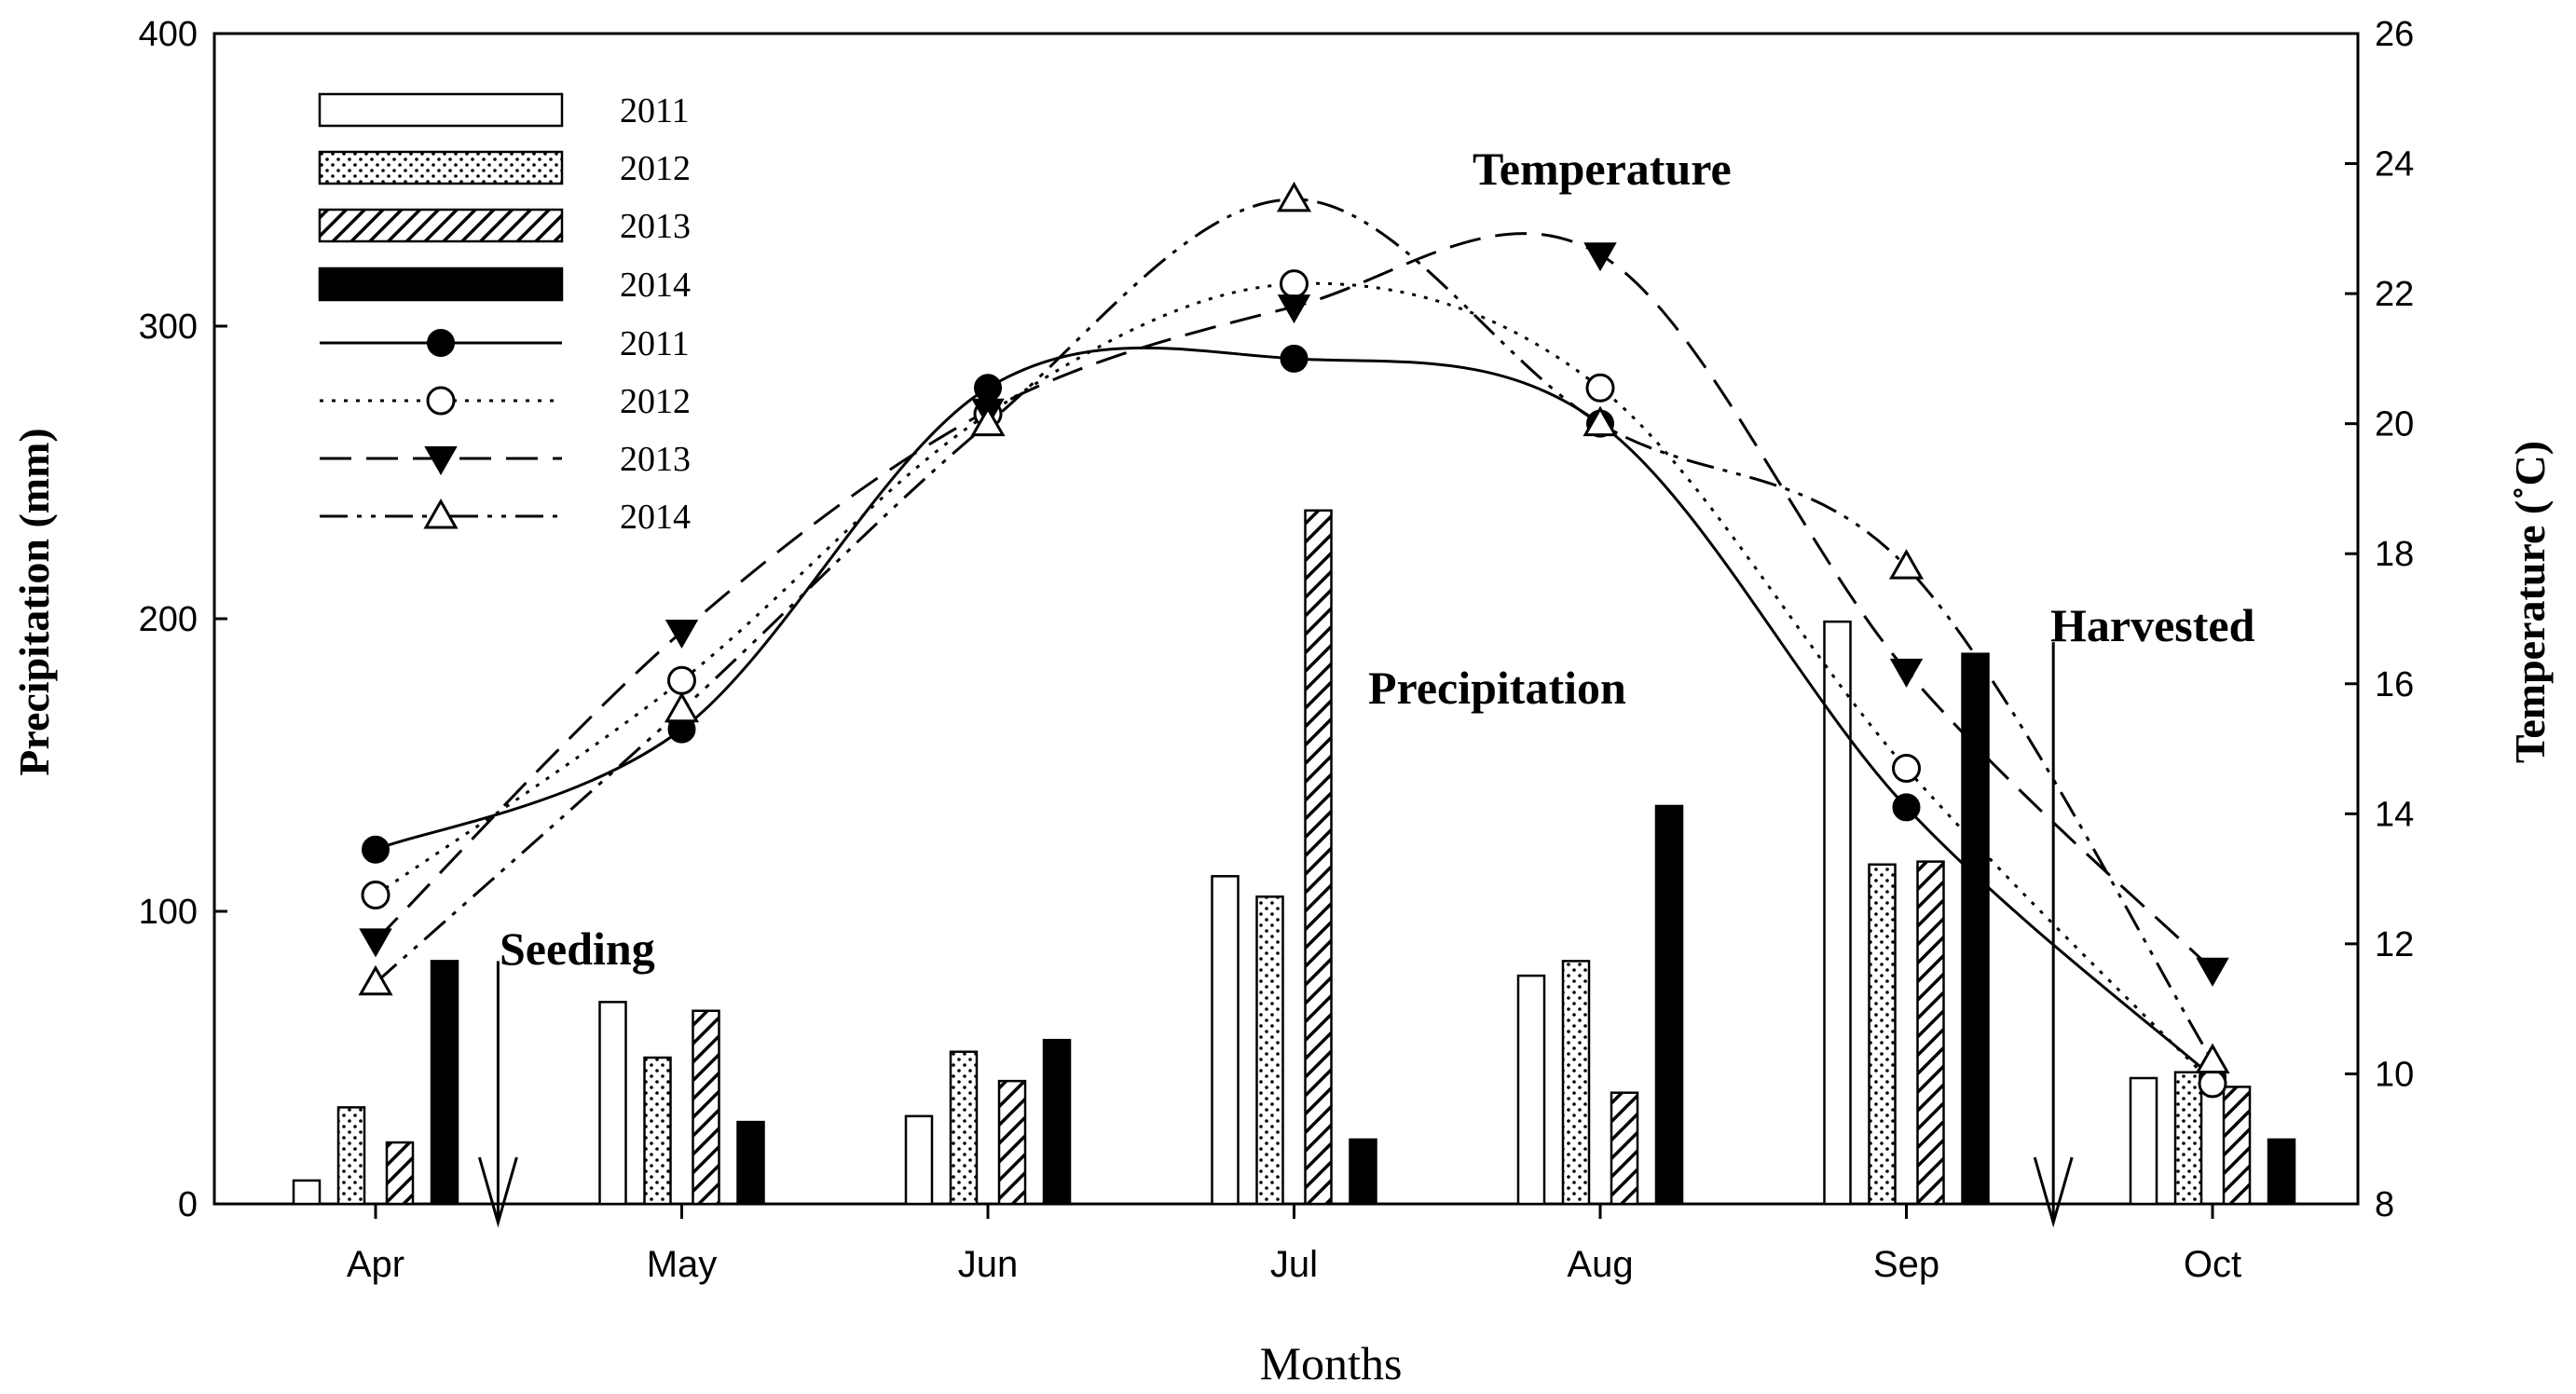 This screenshot has height=1394, width=2576. Describe the element at coordinates (2394, 34) in the screenshot. I see `y2-tick-label: 26` at that location.